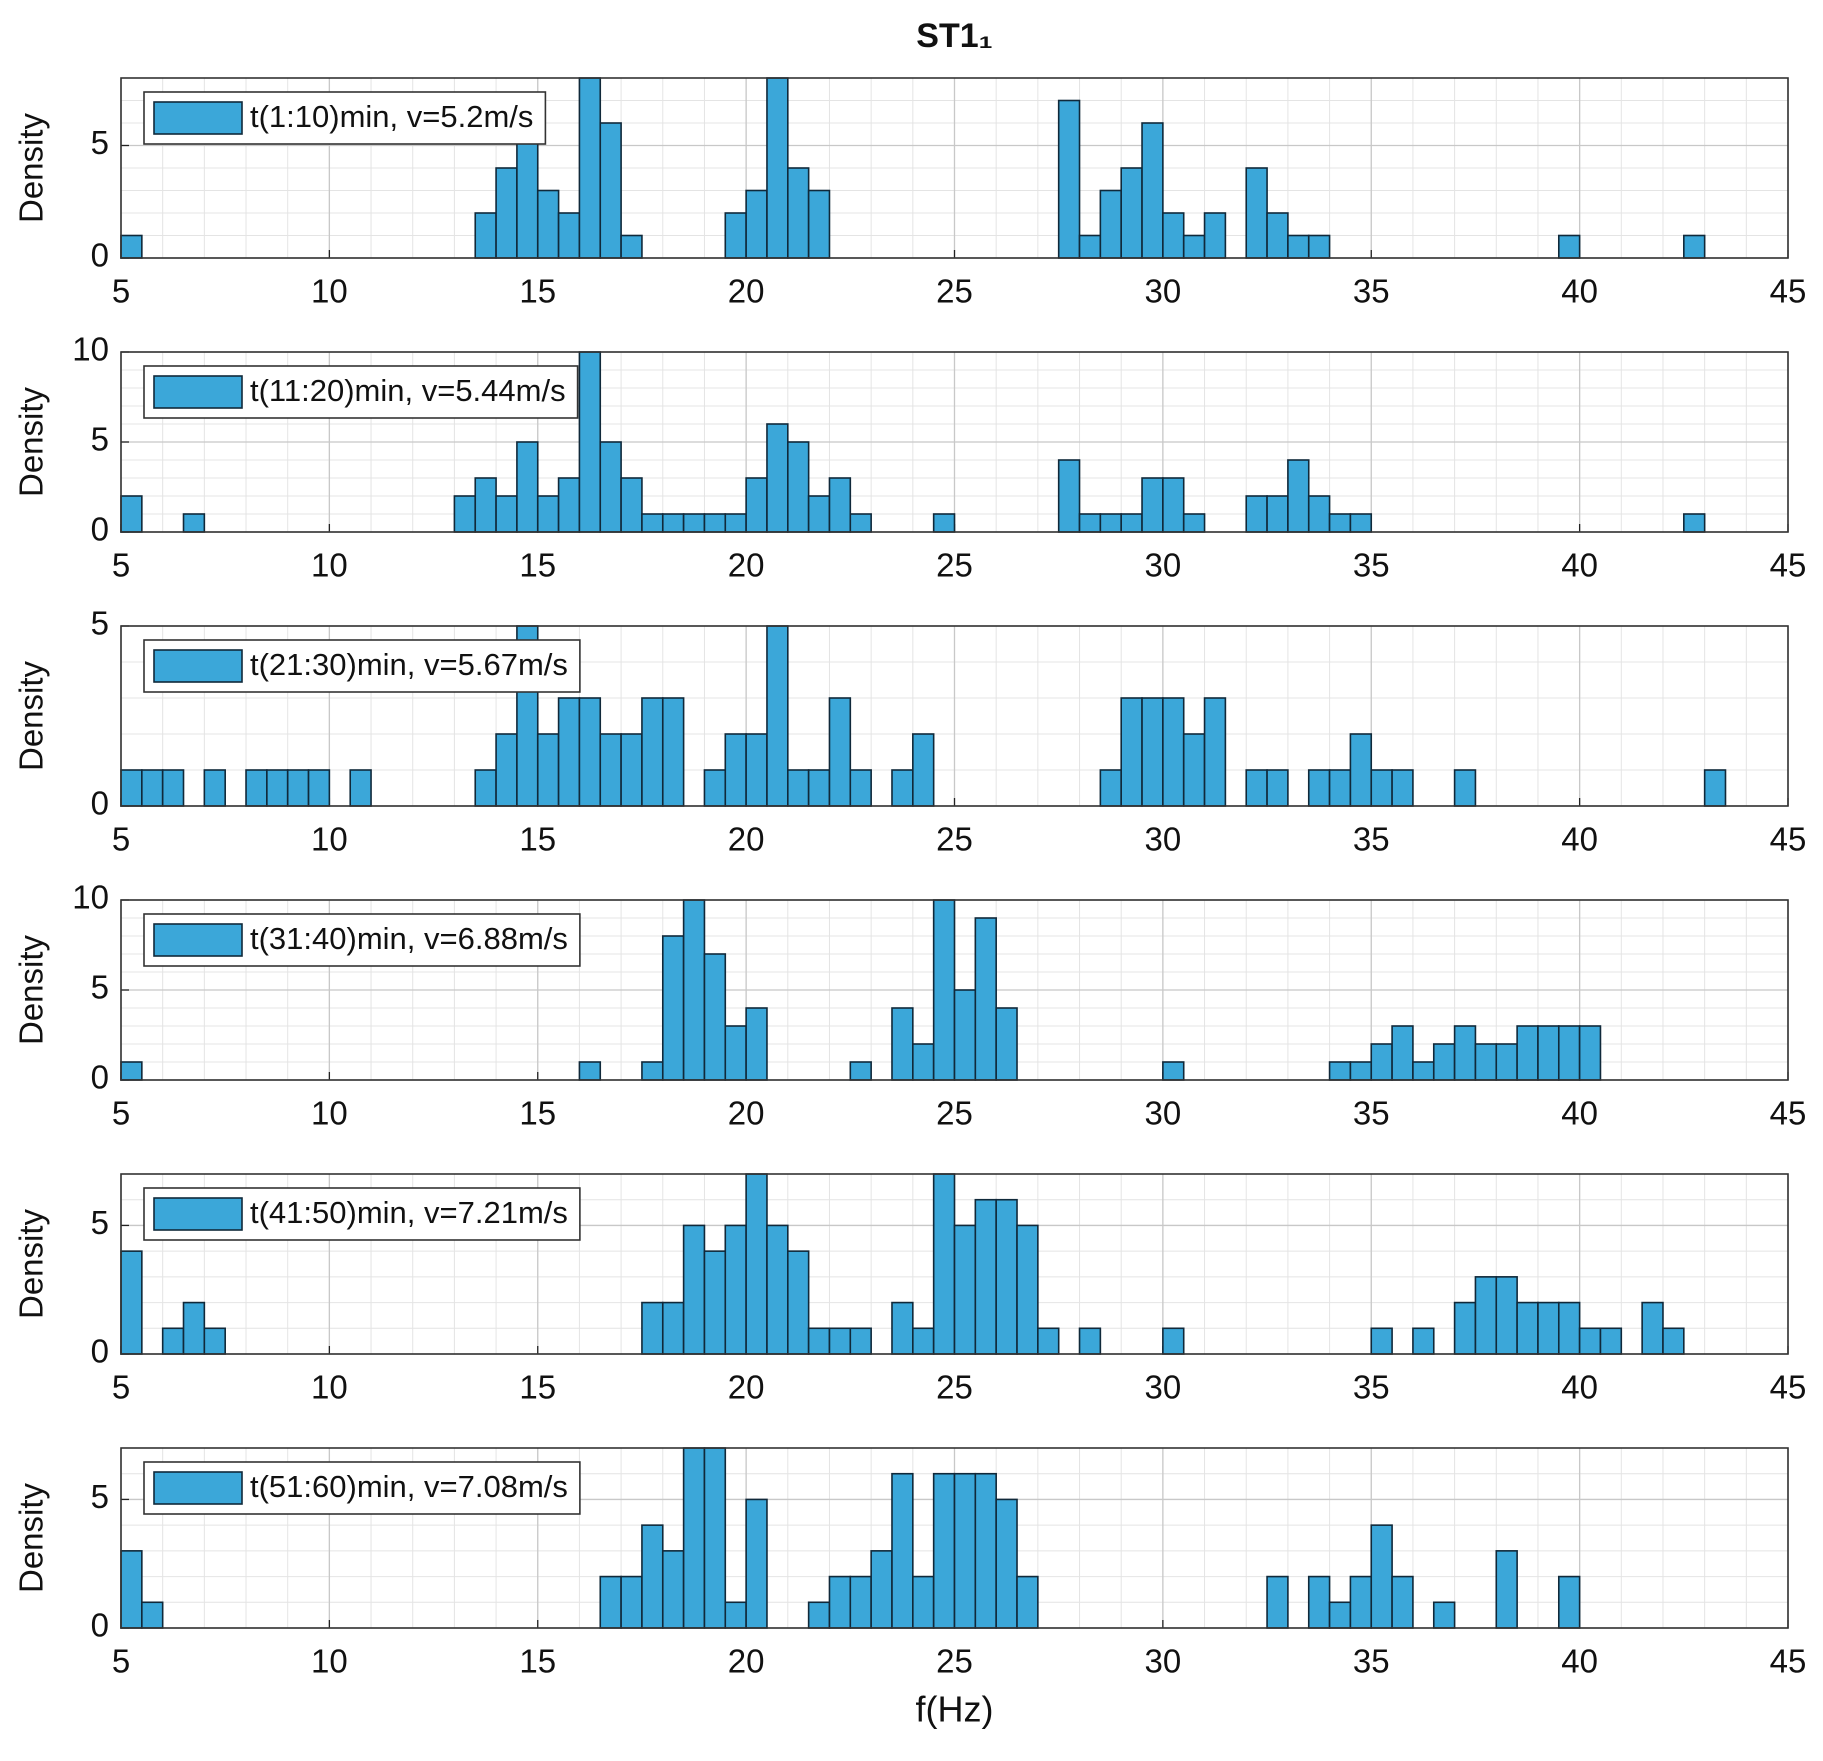 This screenshot has height=1761, width=1823. I want to click on x-tick-label: 25, so click(954, 565).